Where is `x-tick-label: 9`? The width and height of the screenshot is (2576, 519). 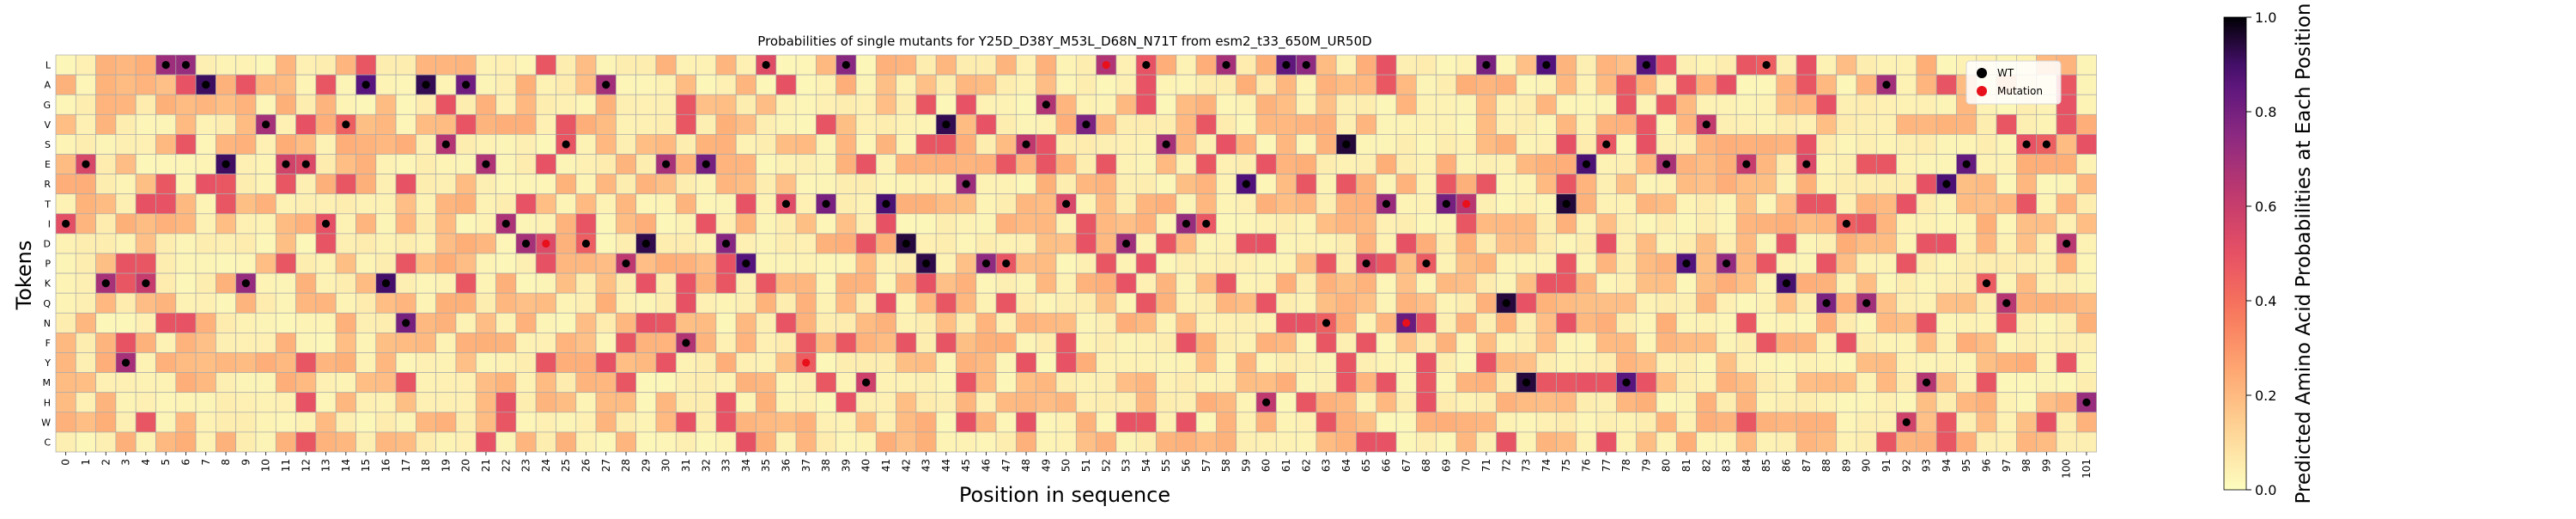
x-tick-label: 9 is located at coordinates (246, 462).